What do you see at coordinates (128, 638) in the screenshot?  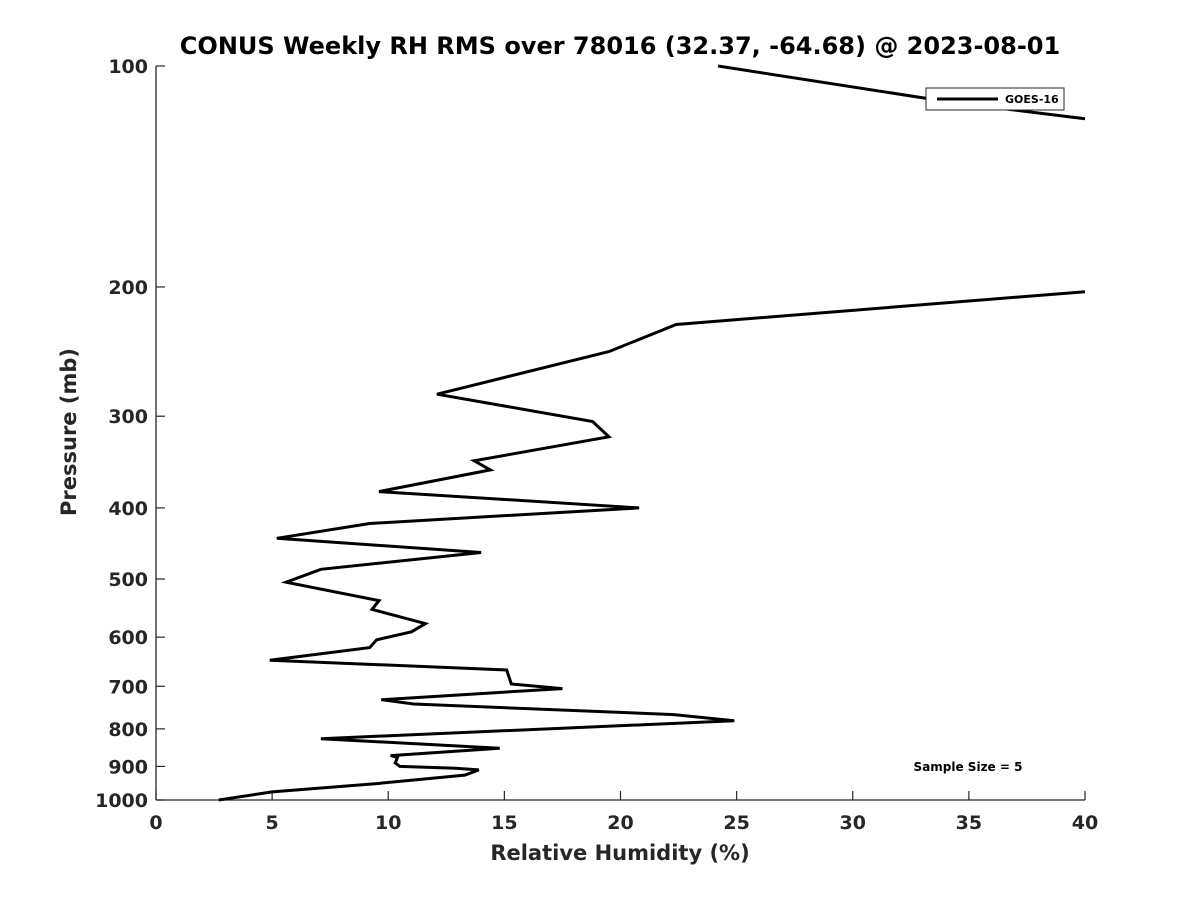 I see `y-tick-label: 600` at bounding box center [128, 638].